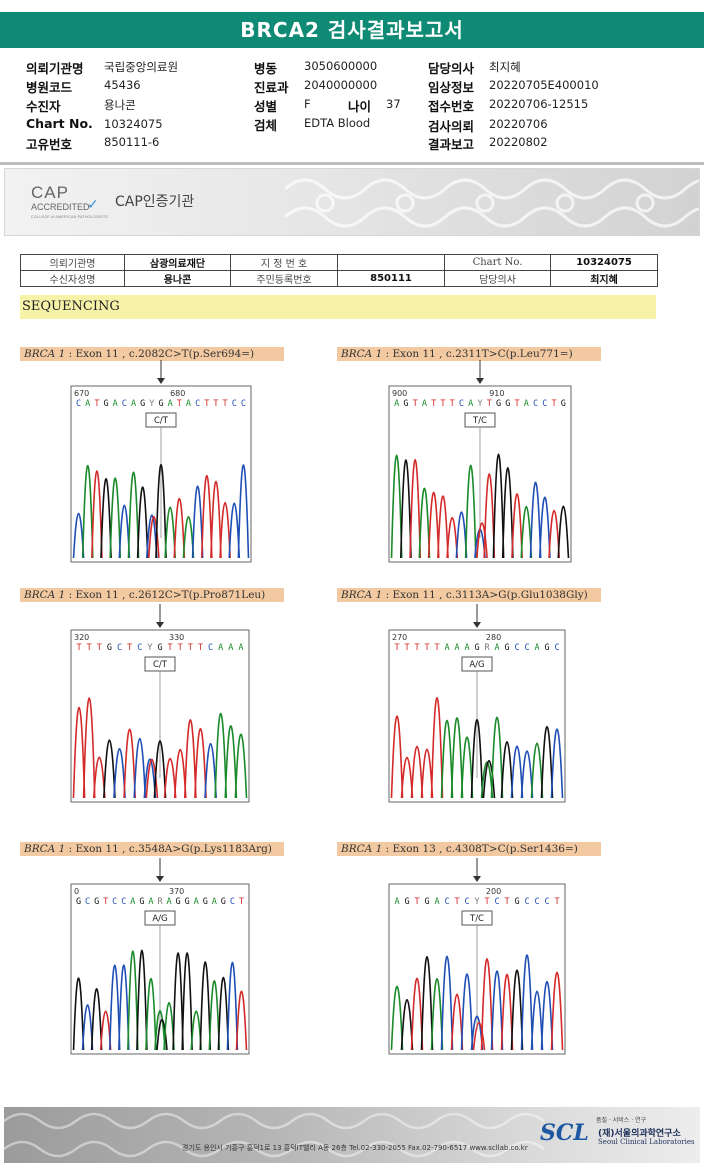 The height and width of the screenshot is (1171, 704). What do you see at coordinates (69, 216) in the screenshot?
I see `cap-college-text: COLLEGE of AMERICAN PATHOLOGISTS` at bounding box center [69, 216].